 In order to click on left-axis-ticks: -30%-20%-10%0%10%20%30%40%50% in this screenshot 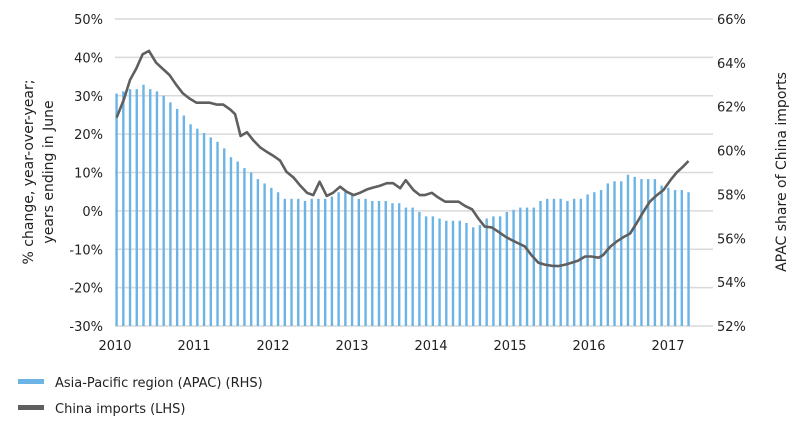, I will do `click(86, 174)`.